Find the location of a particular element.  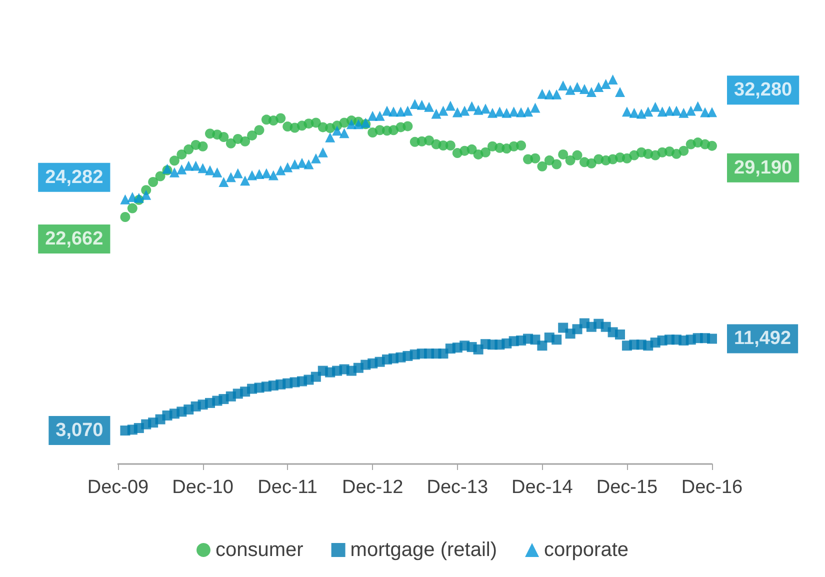

data-label: 3,070 is located at coordinates (80, 431).